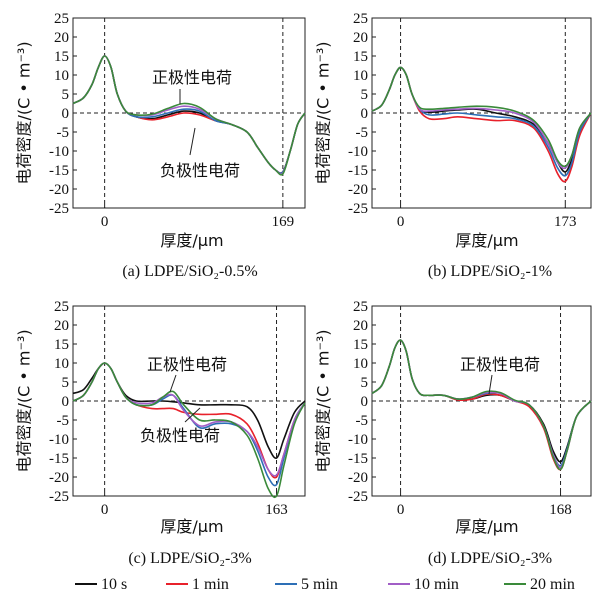  Describe the element at coordinates (436, 584) in the screenshot. I see `legend-label: 10 min` at that location.